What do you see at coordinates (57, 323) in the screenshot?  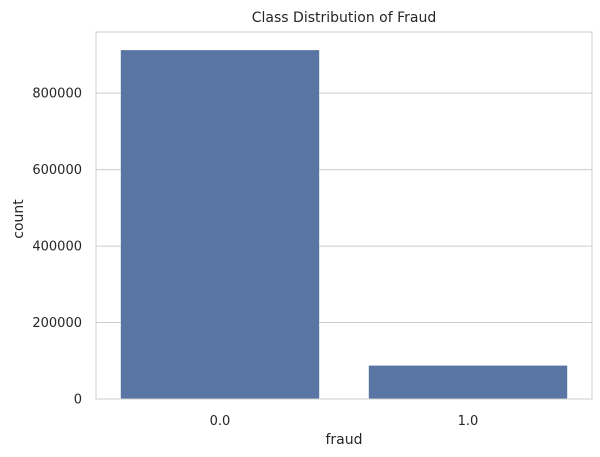 I see `y-tick-label: 200000` at bounding box center [57, 323].